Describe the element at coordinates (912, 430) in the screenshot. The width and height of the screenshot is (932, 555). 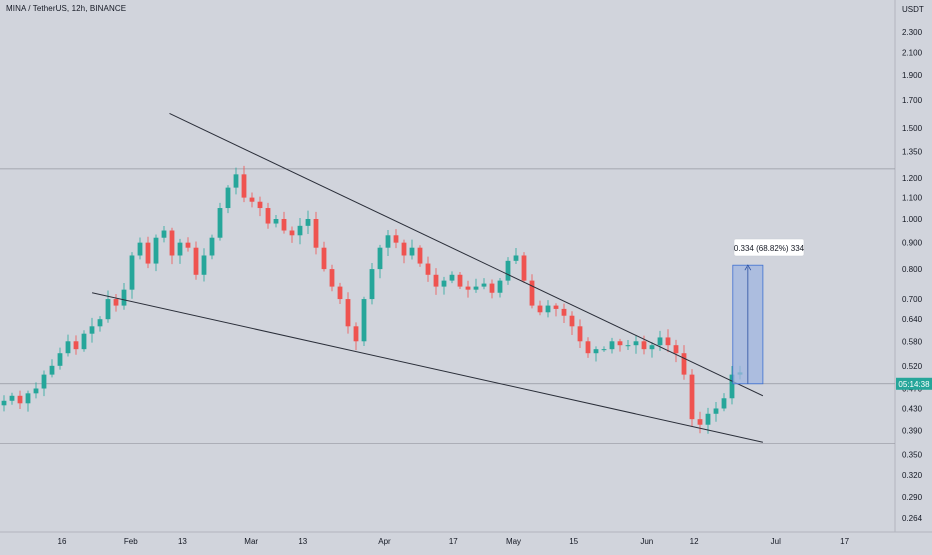
I see `price-tick-label: 0.390` at that location.